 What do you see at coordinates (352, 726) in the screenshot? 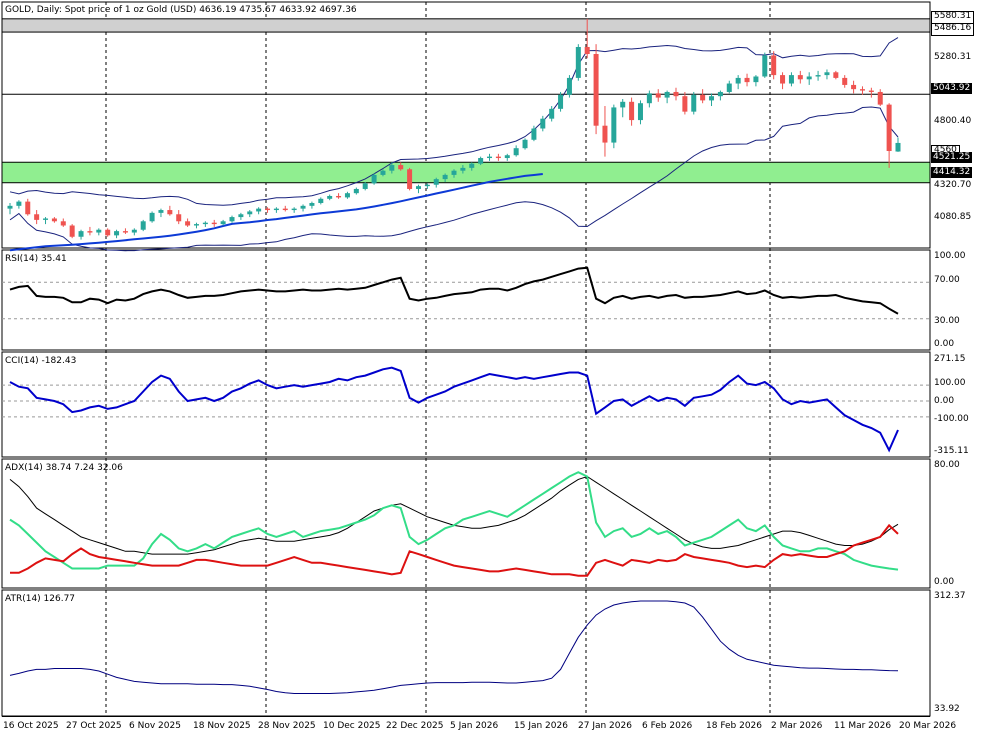
I see `date-axis-label: 10 Dec 2025` at bounding box center [352, 726].